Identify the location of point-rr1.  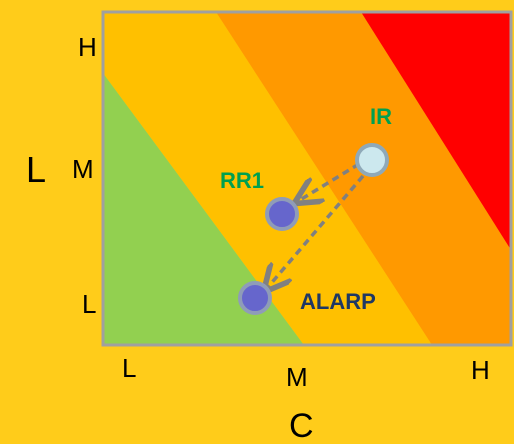
(282, 214).